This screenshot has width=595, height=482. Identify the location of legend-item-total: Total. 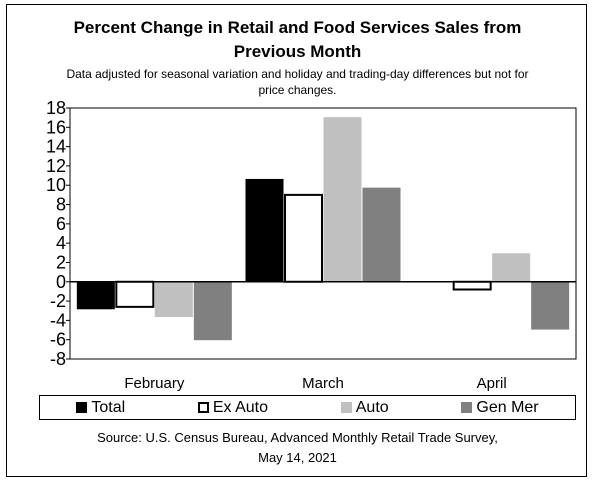
(100, 408).